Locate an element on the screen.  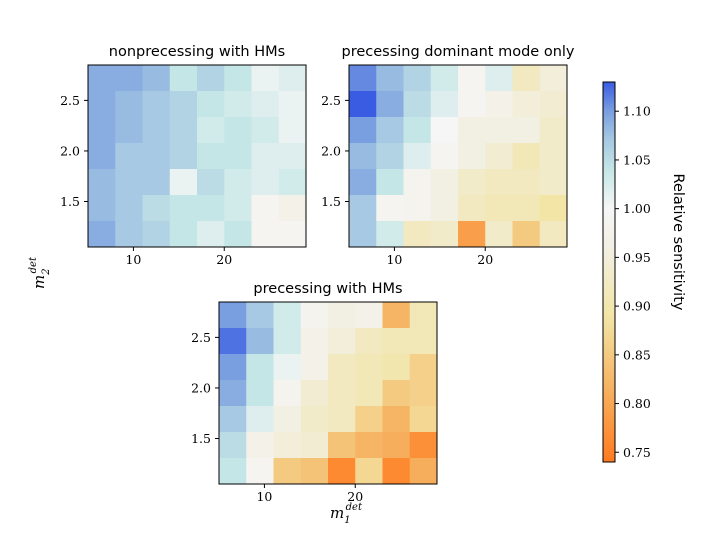
x-axis-label: m1 det is located at coordinates (346, 514).